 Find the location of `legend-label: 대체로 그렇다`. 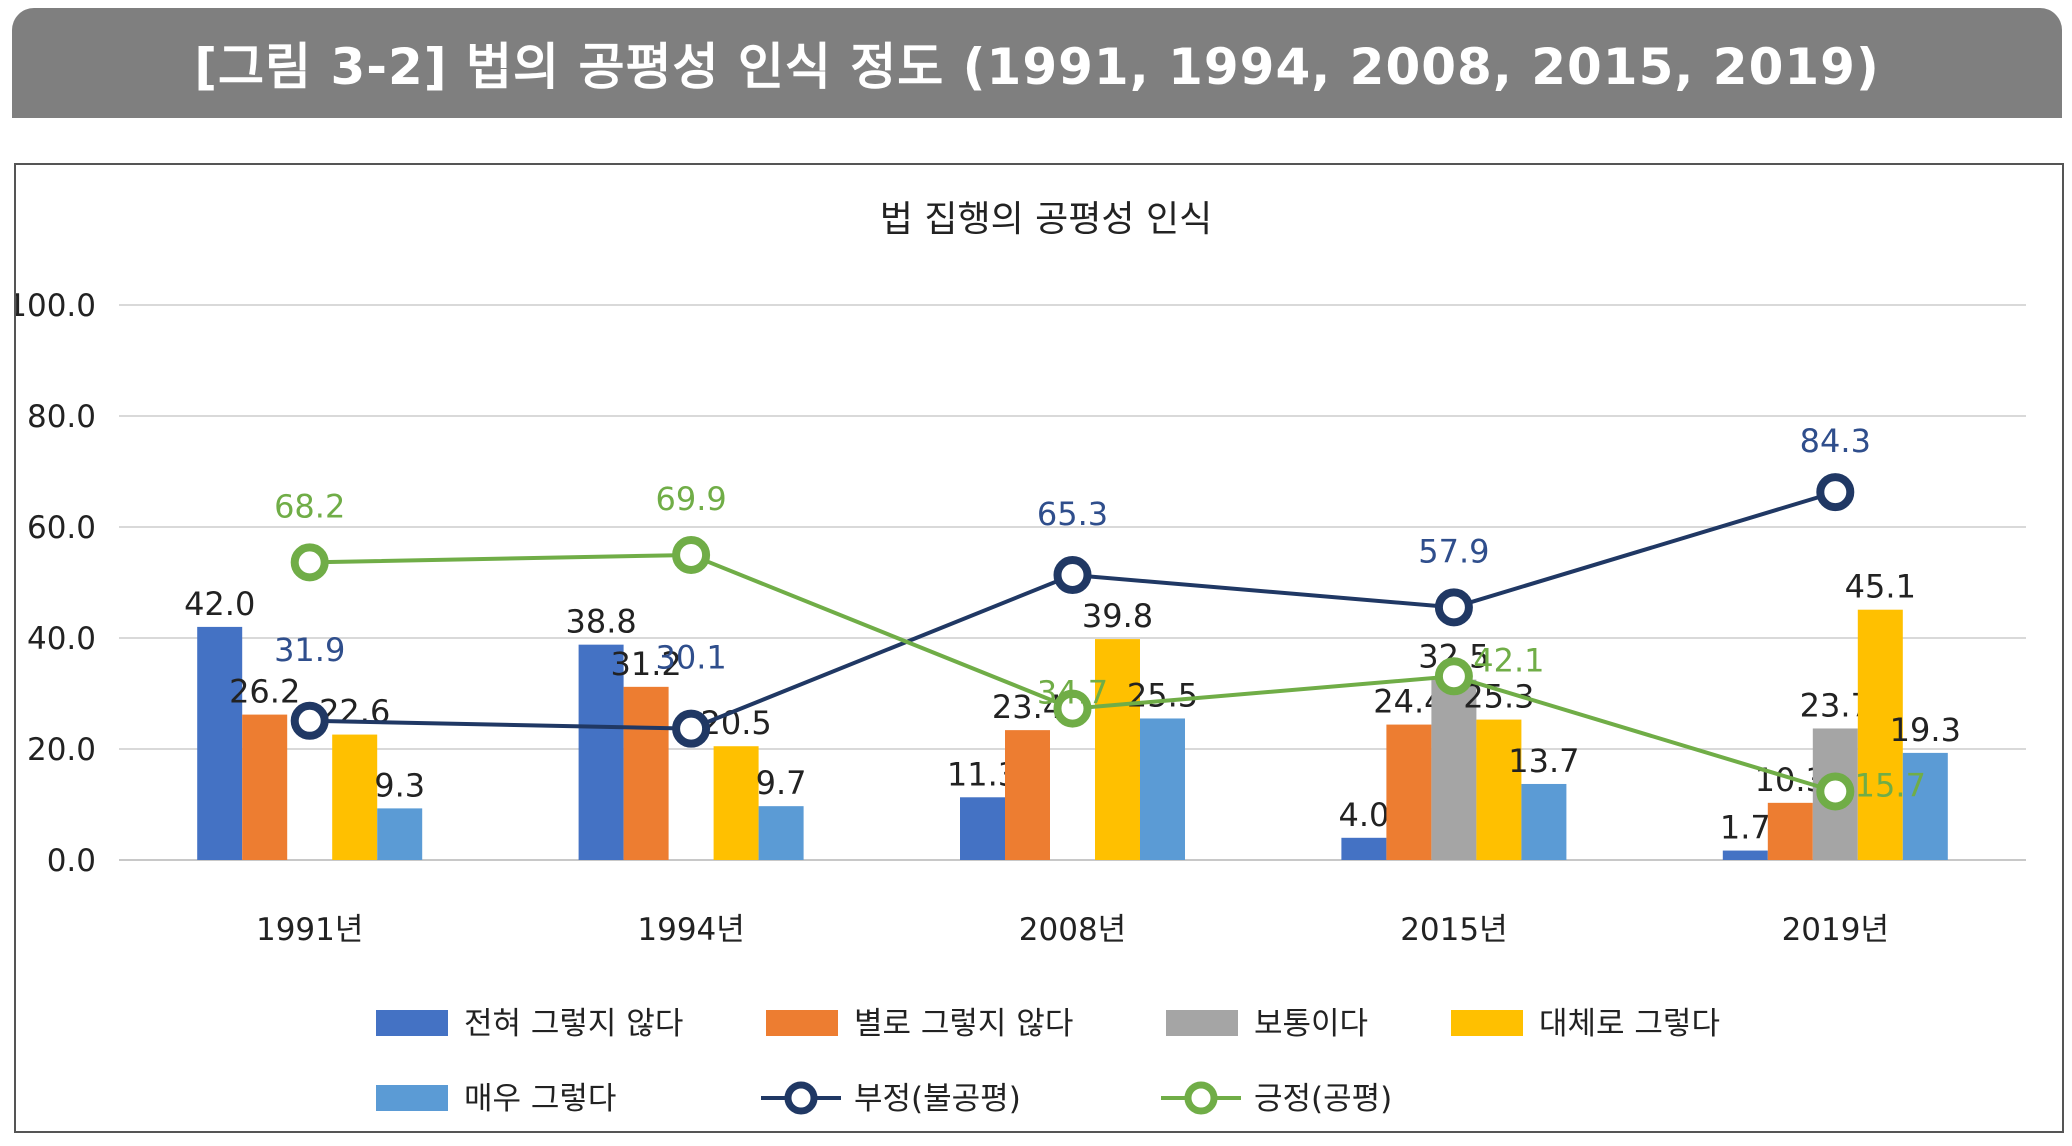

legend-label: 대체로 그렇다 is located at coordinates (1629, 1024).